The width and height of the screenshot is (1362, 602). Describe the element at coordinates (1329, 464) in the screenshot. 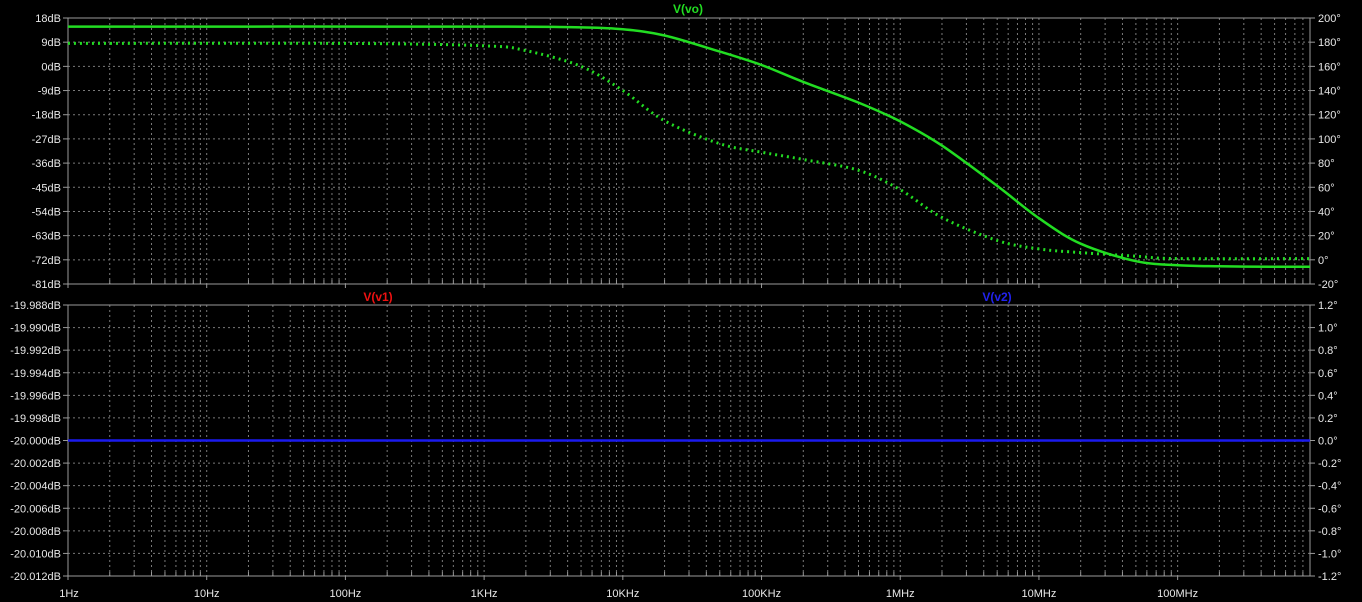

I see `right-tick-label: -0.2°` at that location.